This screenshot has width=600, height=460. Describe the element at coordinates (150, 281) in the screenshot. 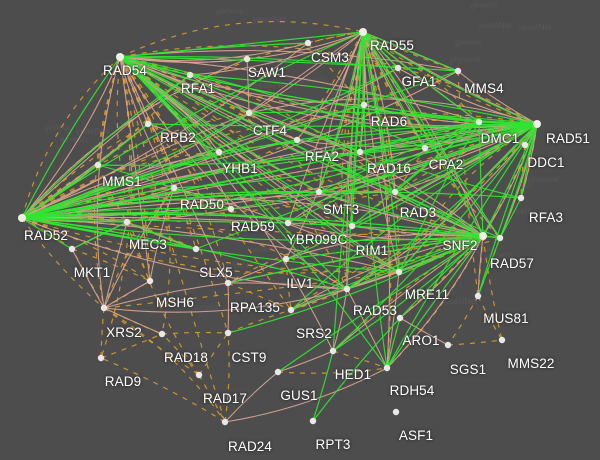

I see `graph-node-msh6` at that location.